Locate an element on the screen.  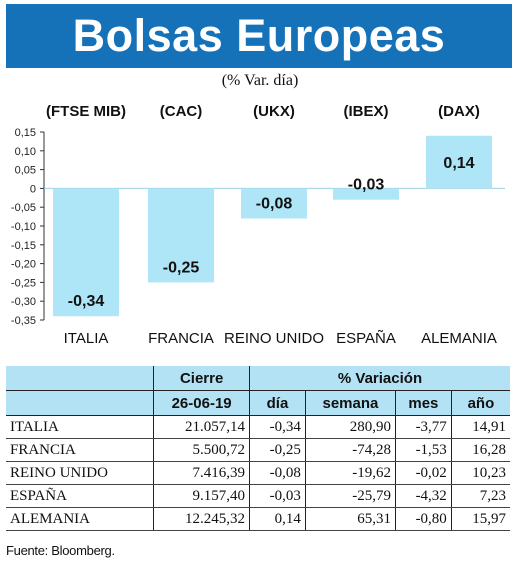
header-semana: semana is located at coordinates (350, 403).